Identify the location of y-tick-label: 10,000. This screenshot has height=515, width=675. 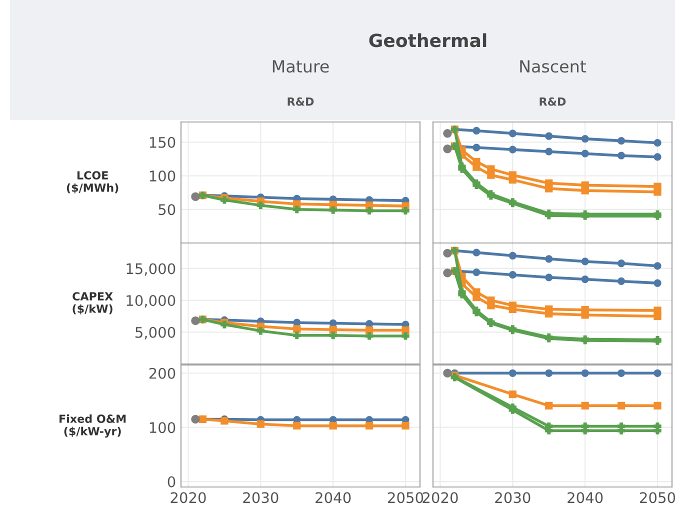
(151, 301).